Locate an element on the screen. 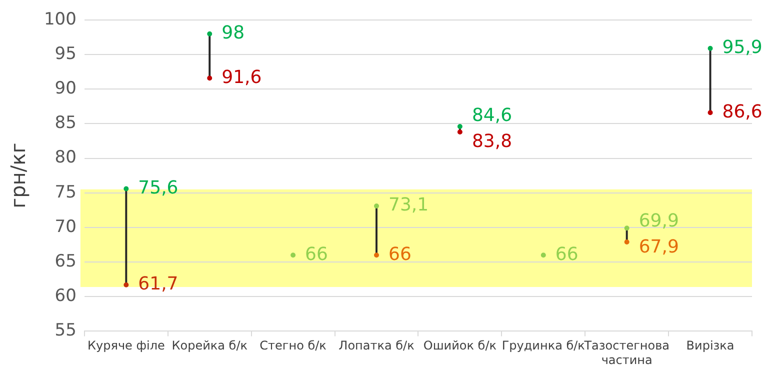  y-axis-title: грн/кг is located at coordinates (18, 175).